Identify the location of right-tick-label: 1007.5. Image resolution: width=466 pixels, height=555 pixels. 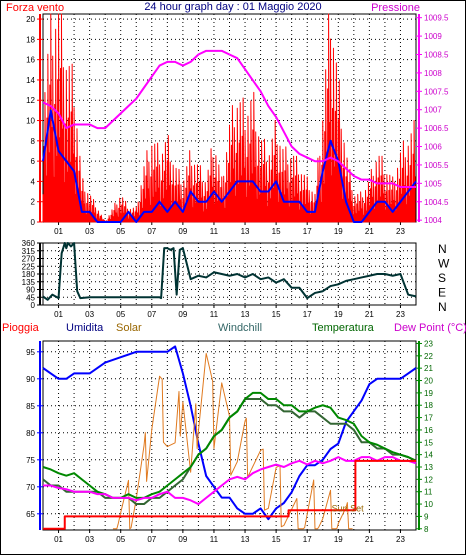
(436, 91).